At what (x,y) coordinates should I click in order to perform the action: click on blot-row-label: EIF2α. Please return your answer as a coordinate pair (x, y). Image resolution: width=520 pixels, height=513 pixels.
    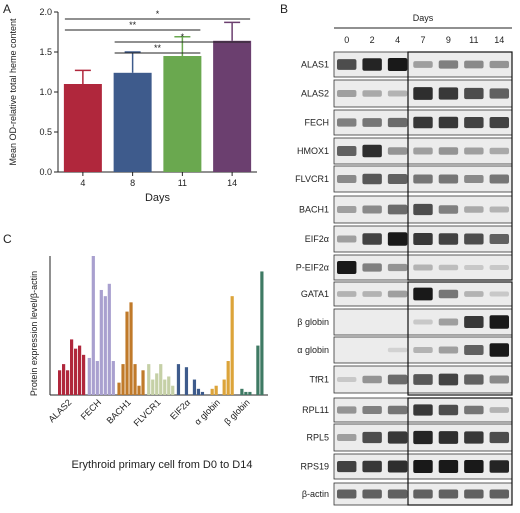
    Looking at the image, I should click on (317, 239).